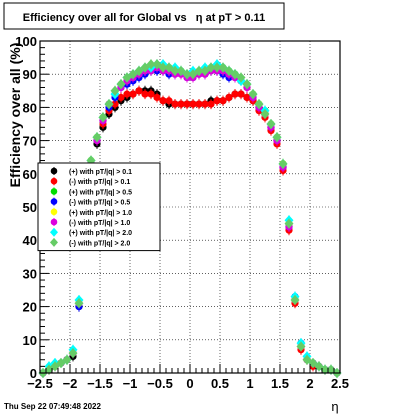  I want to click on x-tick-labels: −2.5 −2 −1.5 −1 −0.5 0 0.5 1 1.5 2 2.5, so click(188, 383).